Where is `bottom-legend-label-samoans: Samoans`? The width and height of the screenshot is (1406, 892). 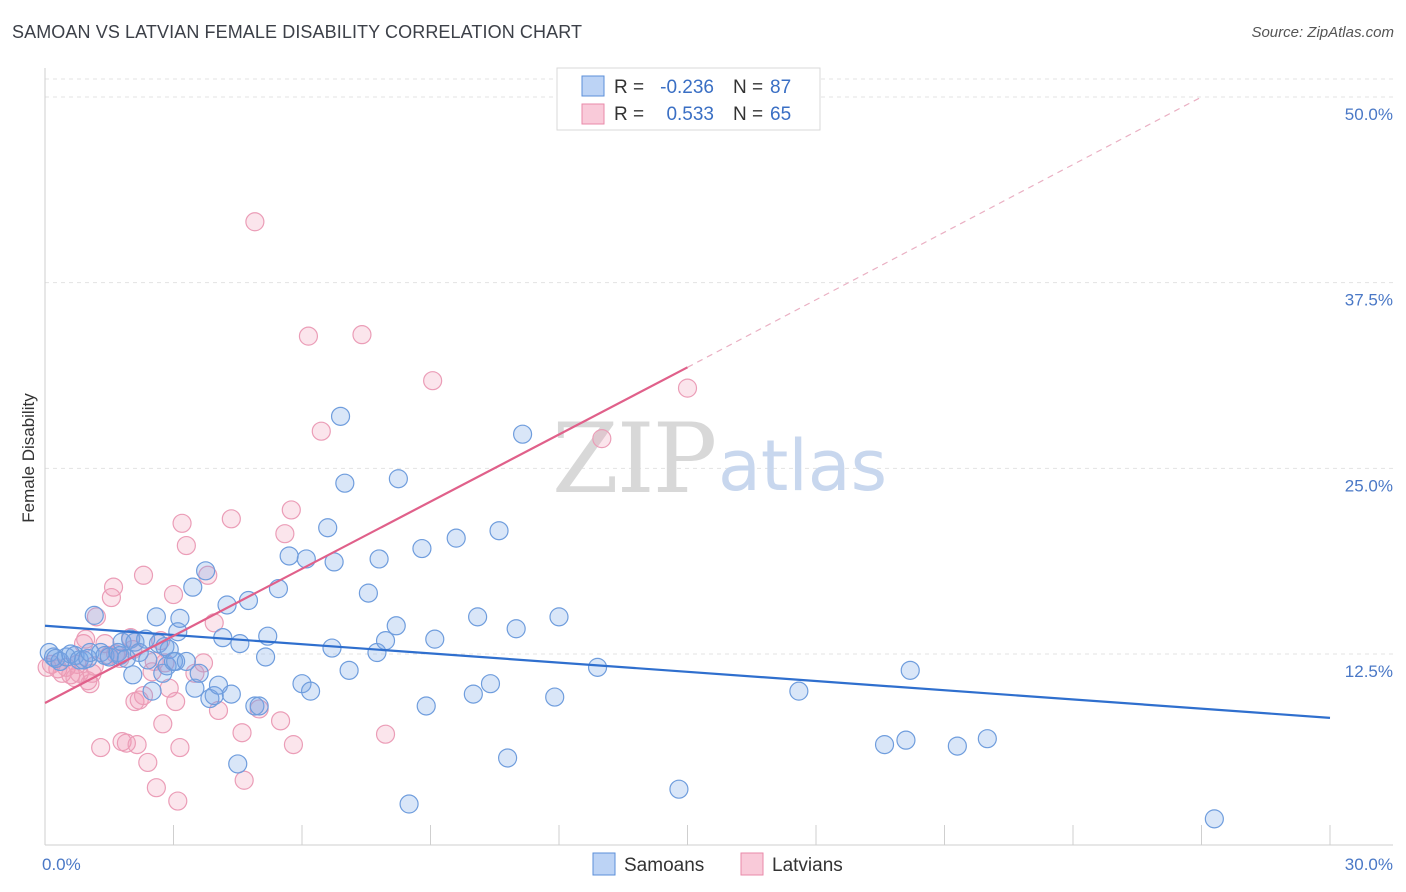 bottom-legend-label-samoans: Samoans is located at coordinates (664, 865).